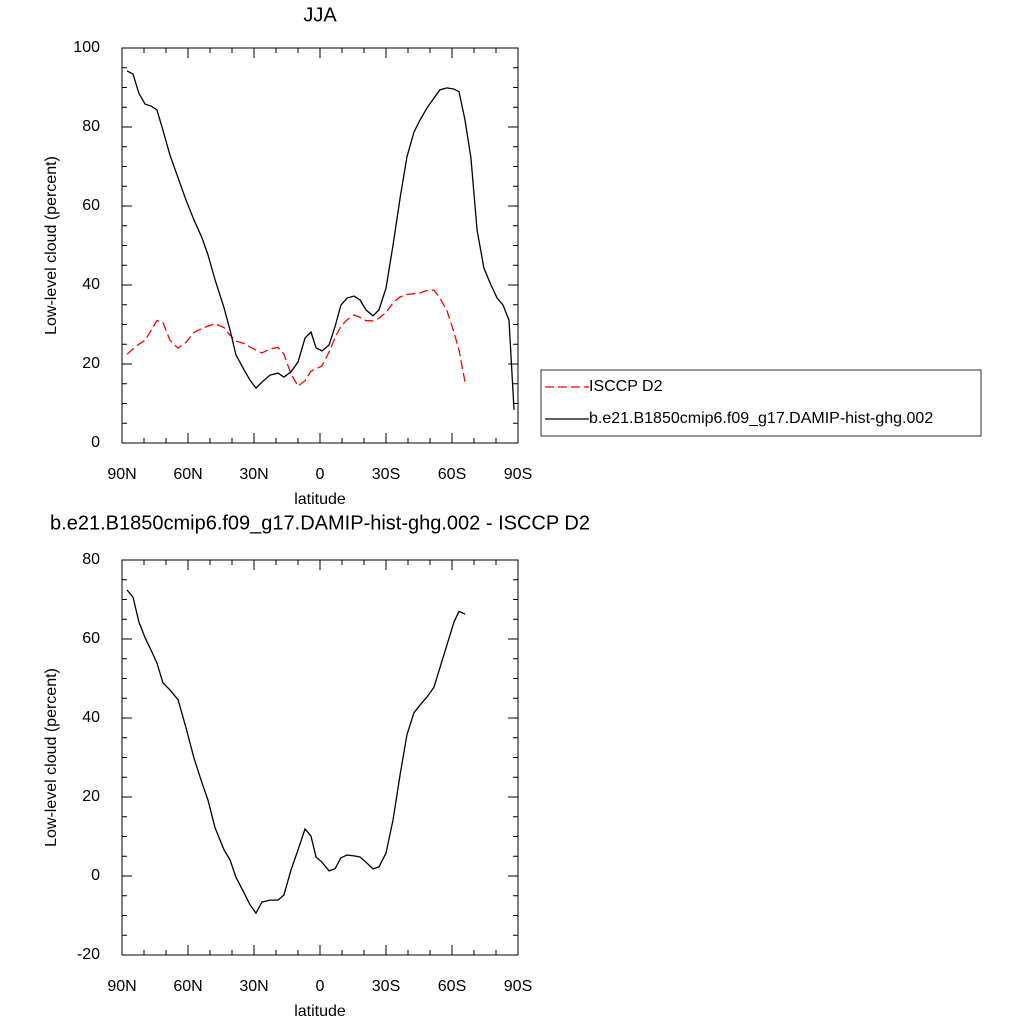 The width and height of the screenshot is (1024, 1024). What do you see at coordinates (626, 386) in the screenshot?
I see `legend-label: ISCCP D2` at bounding box center [626, 386].